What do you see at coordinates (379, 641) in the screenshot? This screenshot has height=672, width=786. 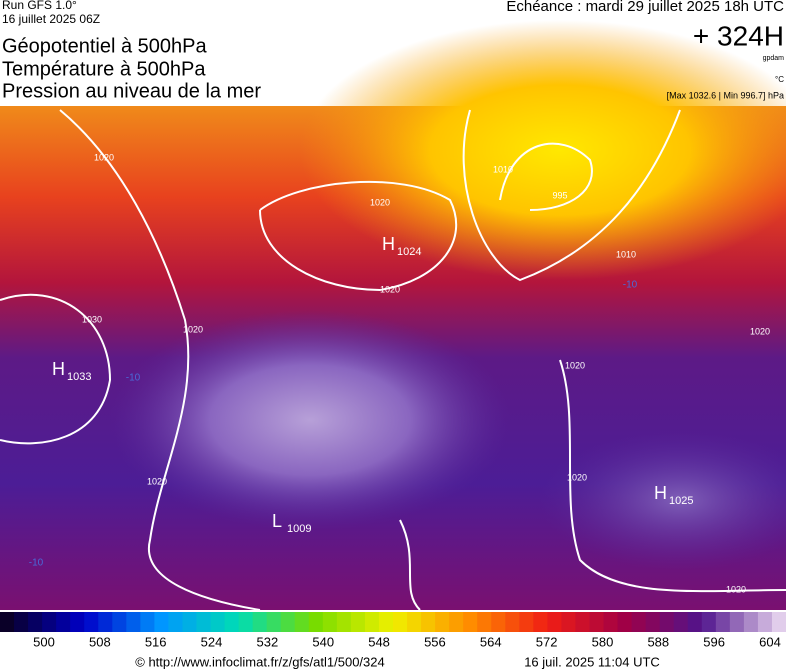 I see `colorbar-tick-label: 548` at bounding box center [379, 641].